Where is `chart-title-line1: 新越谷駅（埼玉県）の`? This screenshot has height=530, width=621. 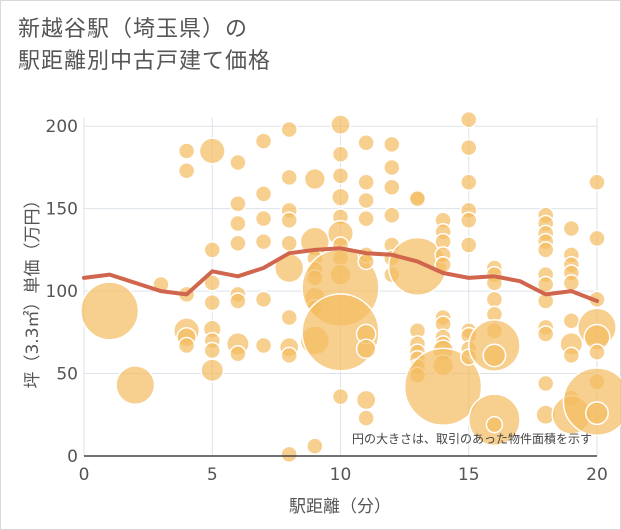 chart-title-line1: 新越谷駅（埼玉県）の is located at coordinates (133, 29).